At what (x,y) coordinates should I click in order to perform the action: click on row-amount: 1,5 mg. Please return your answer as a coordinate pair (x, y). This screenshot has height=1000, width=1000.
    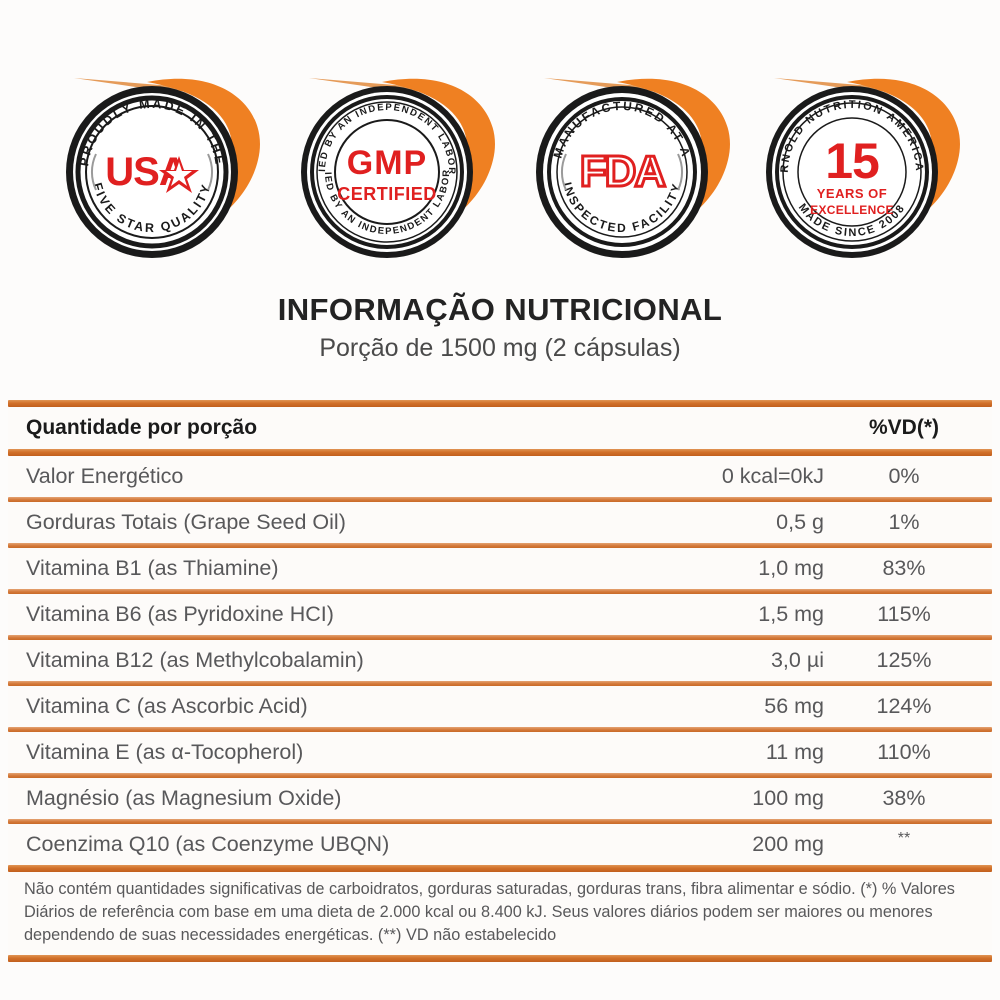
    Looking at the image, I should click on (791, 614).